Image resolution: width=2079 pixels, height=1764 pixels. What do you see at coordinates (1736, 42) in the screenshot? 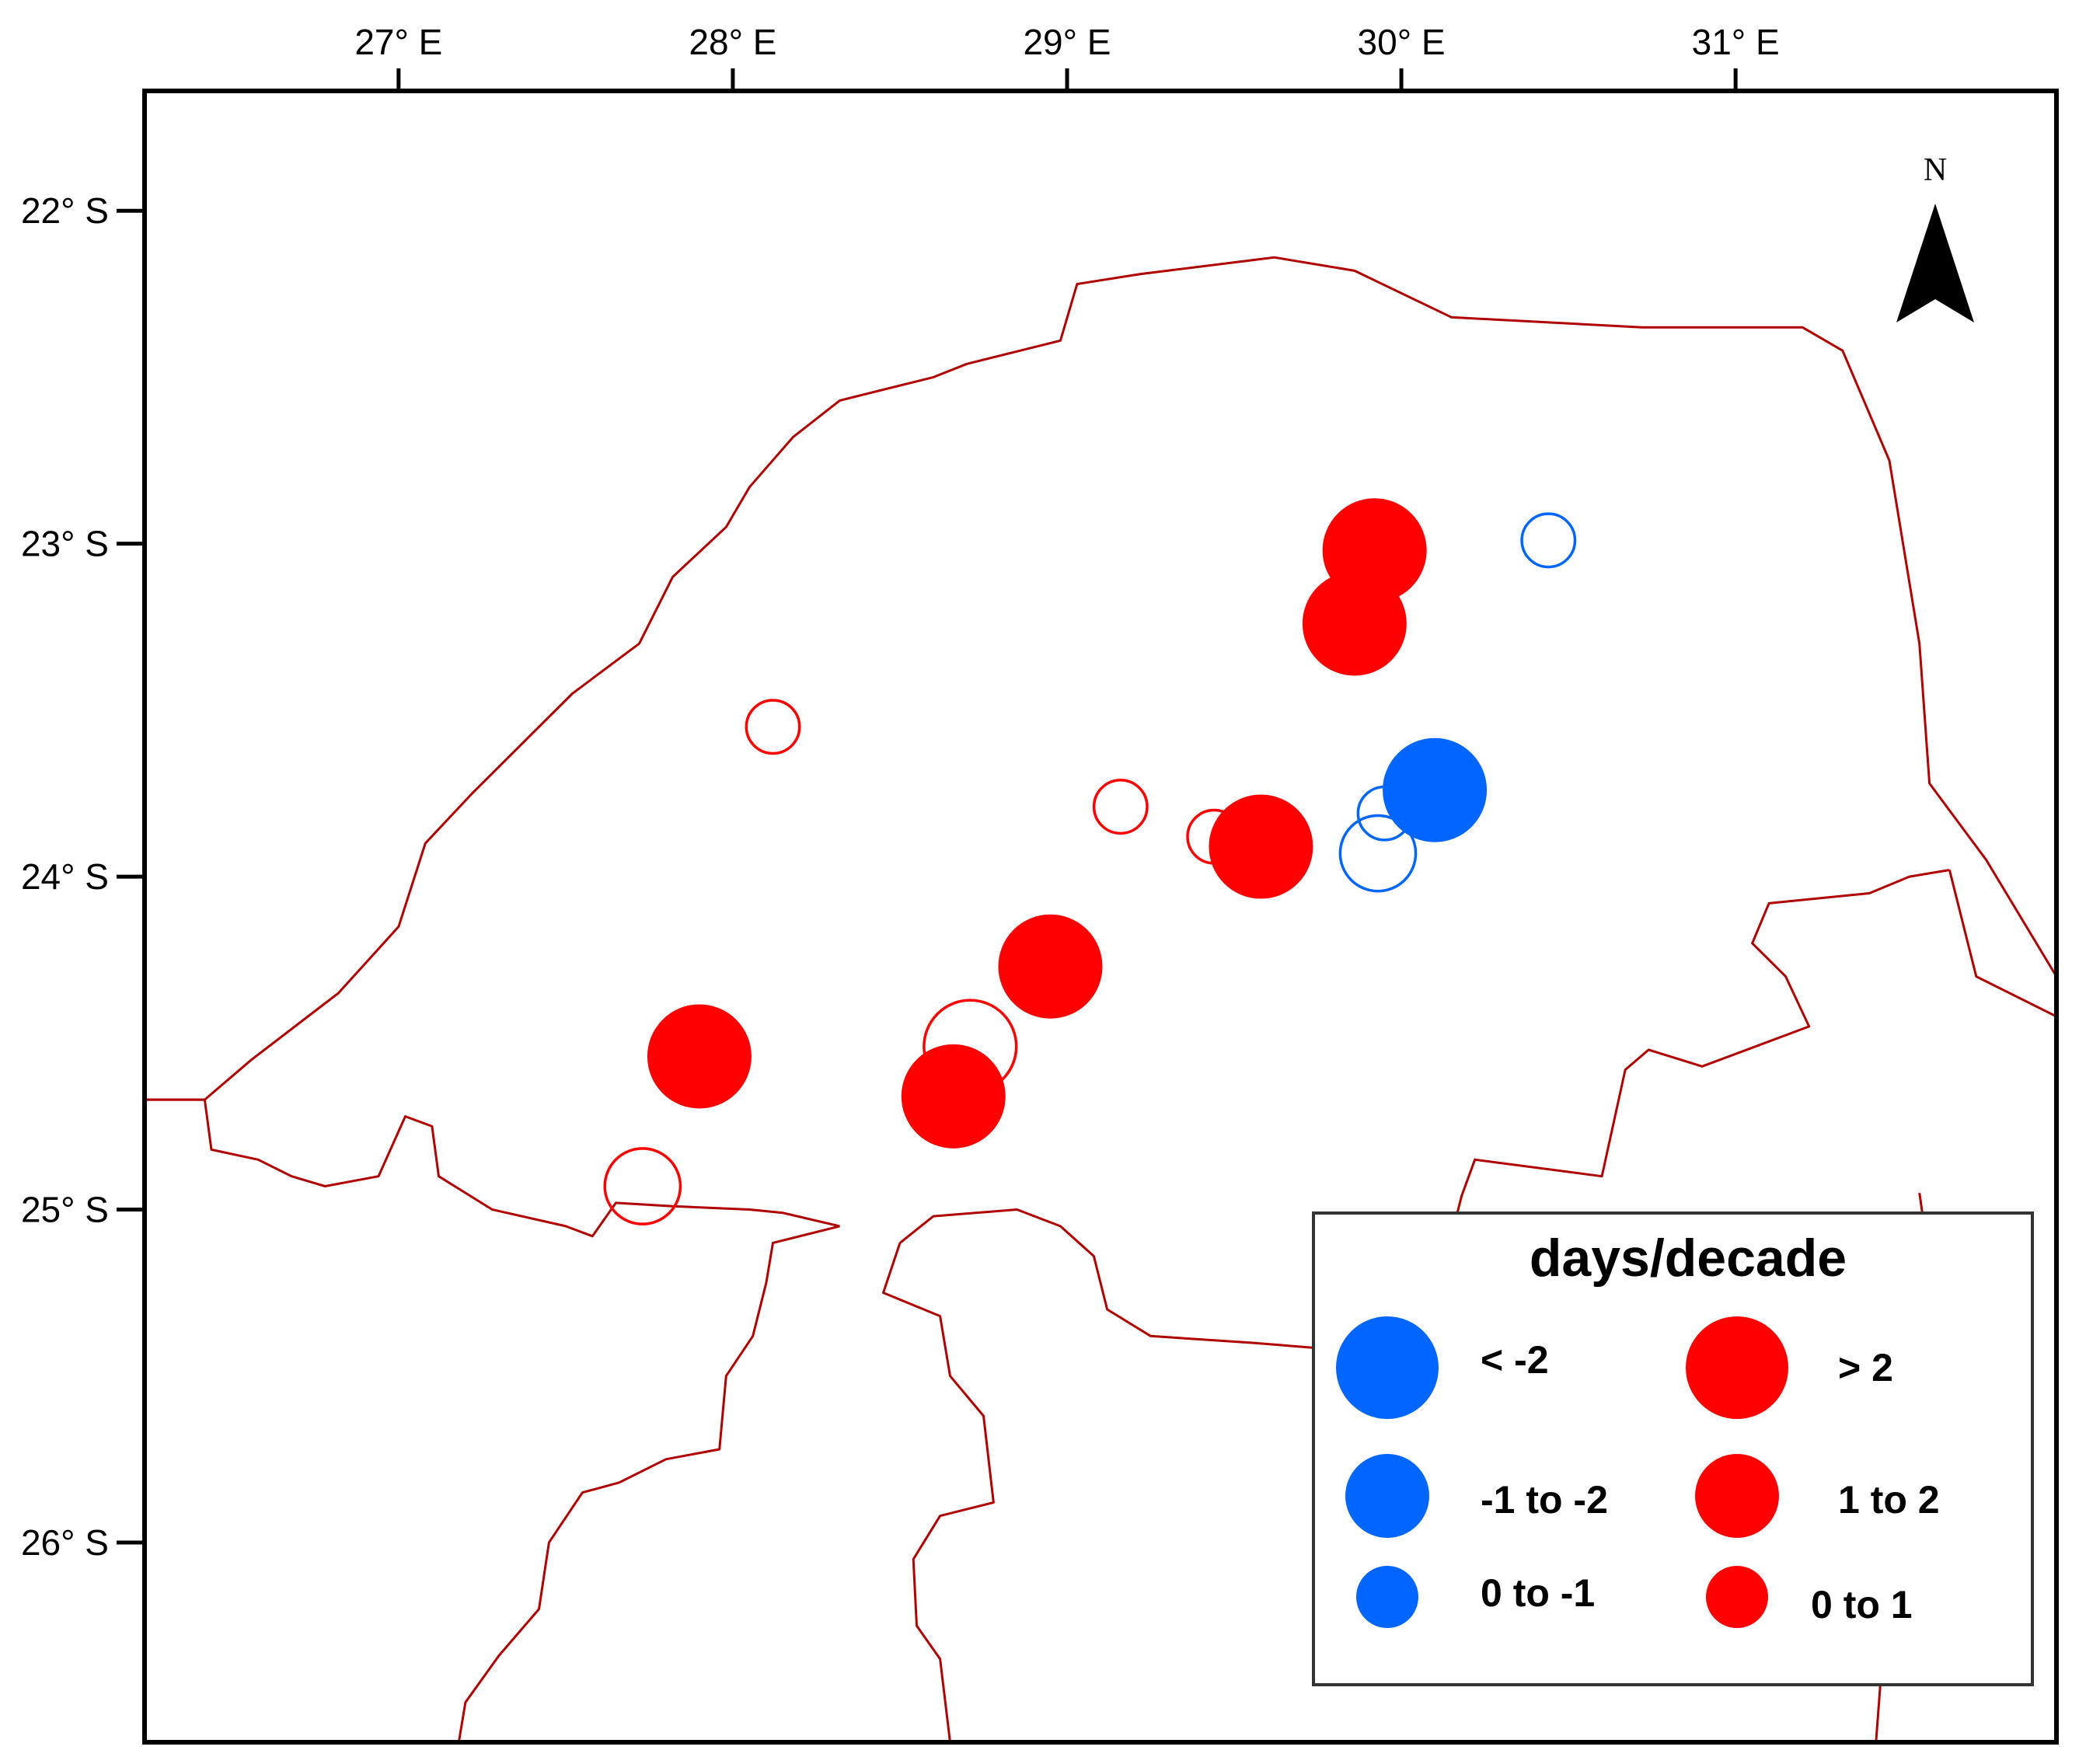
I see `x-tick-label: 31° E` at bounding box center [1736, 42].